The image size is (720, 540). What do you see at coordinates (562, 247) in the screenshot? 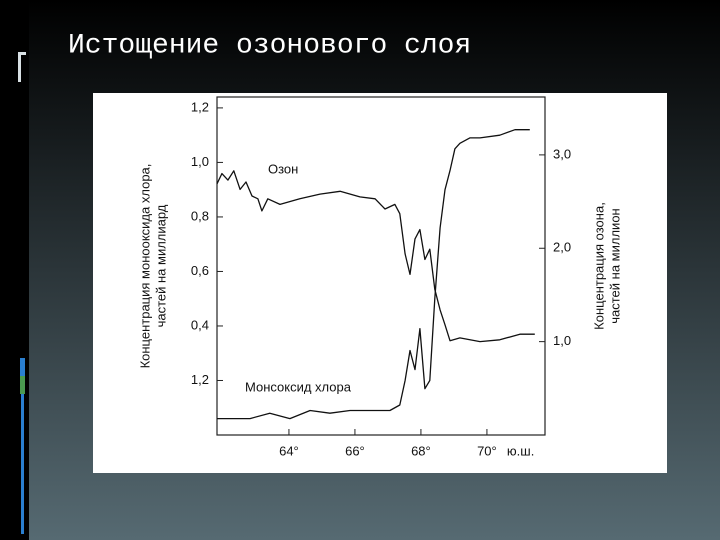
I see `y2-tick-label: 2,0` at bounding box center [562, 247].